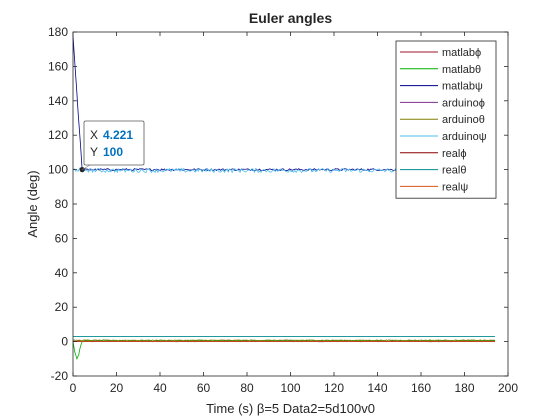  I want to click on legend-entry: arduinoψ, so click(464, 137).